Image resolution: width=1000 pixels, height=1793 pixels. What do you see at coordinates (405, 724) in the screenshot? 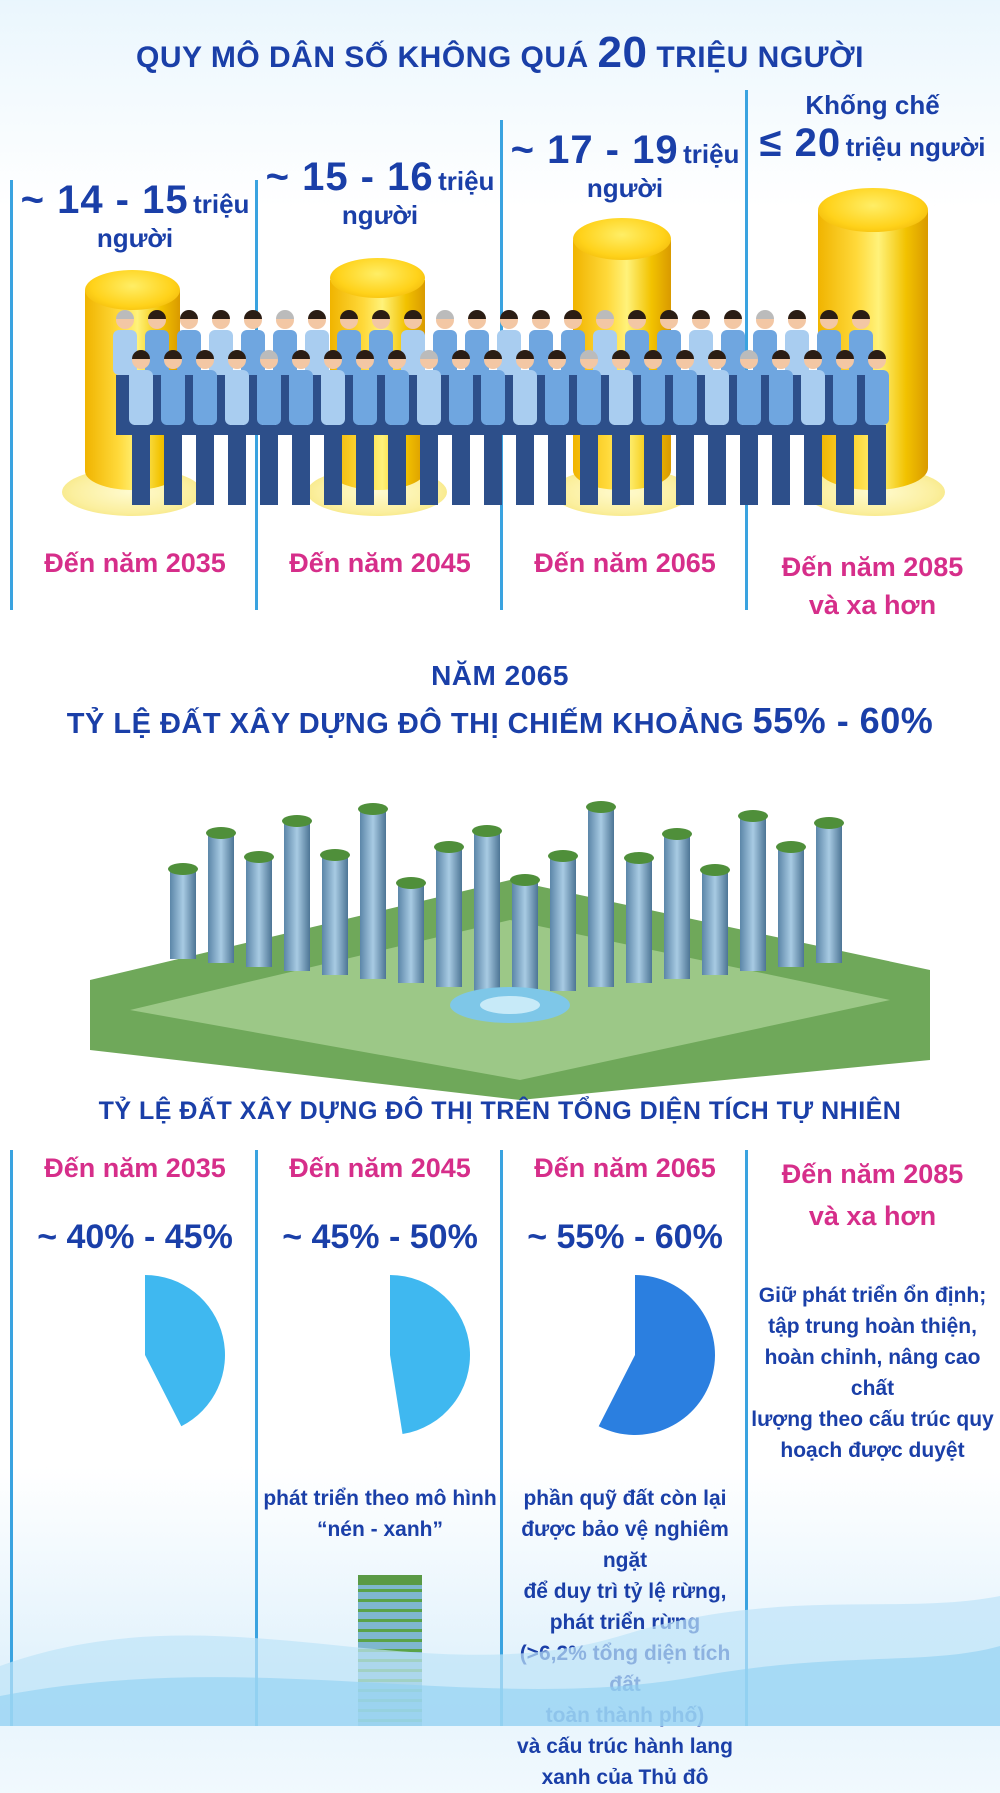
I see `urban-title-prefix: TỶ LỆ ĐẤT XÂY DỰNG ĐÔ THỊ CHIẾM KHOẢNG` at bounding box center [405, 724].